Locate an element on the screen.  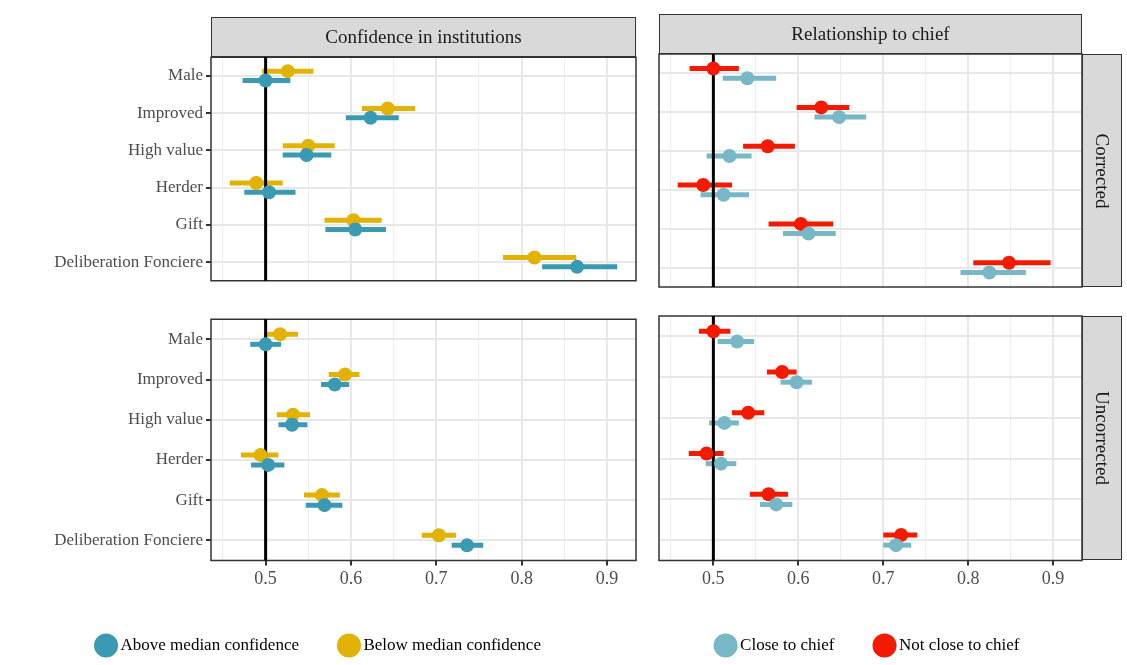
legend-label: Close to chief is located at coordinates (787, 644).